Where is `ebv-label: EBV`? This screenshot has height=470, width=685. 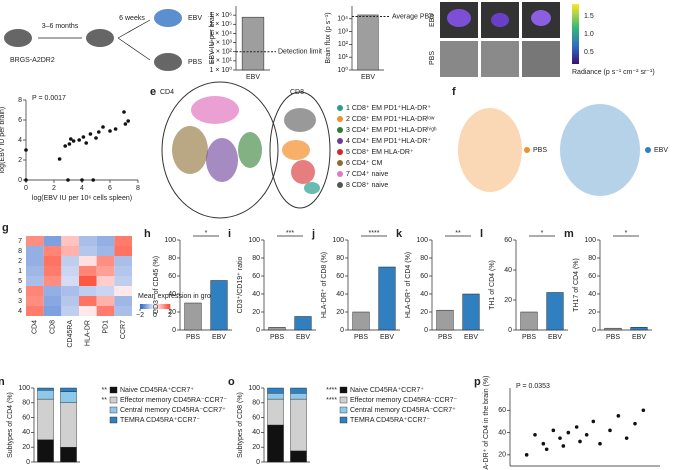 ebv-label: EBV is located at coordinates (195, 18).